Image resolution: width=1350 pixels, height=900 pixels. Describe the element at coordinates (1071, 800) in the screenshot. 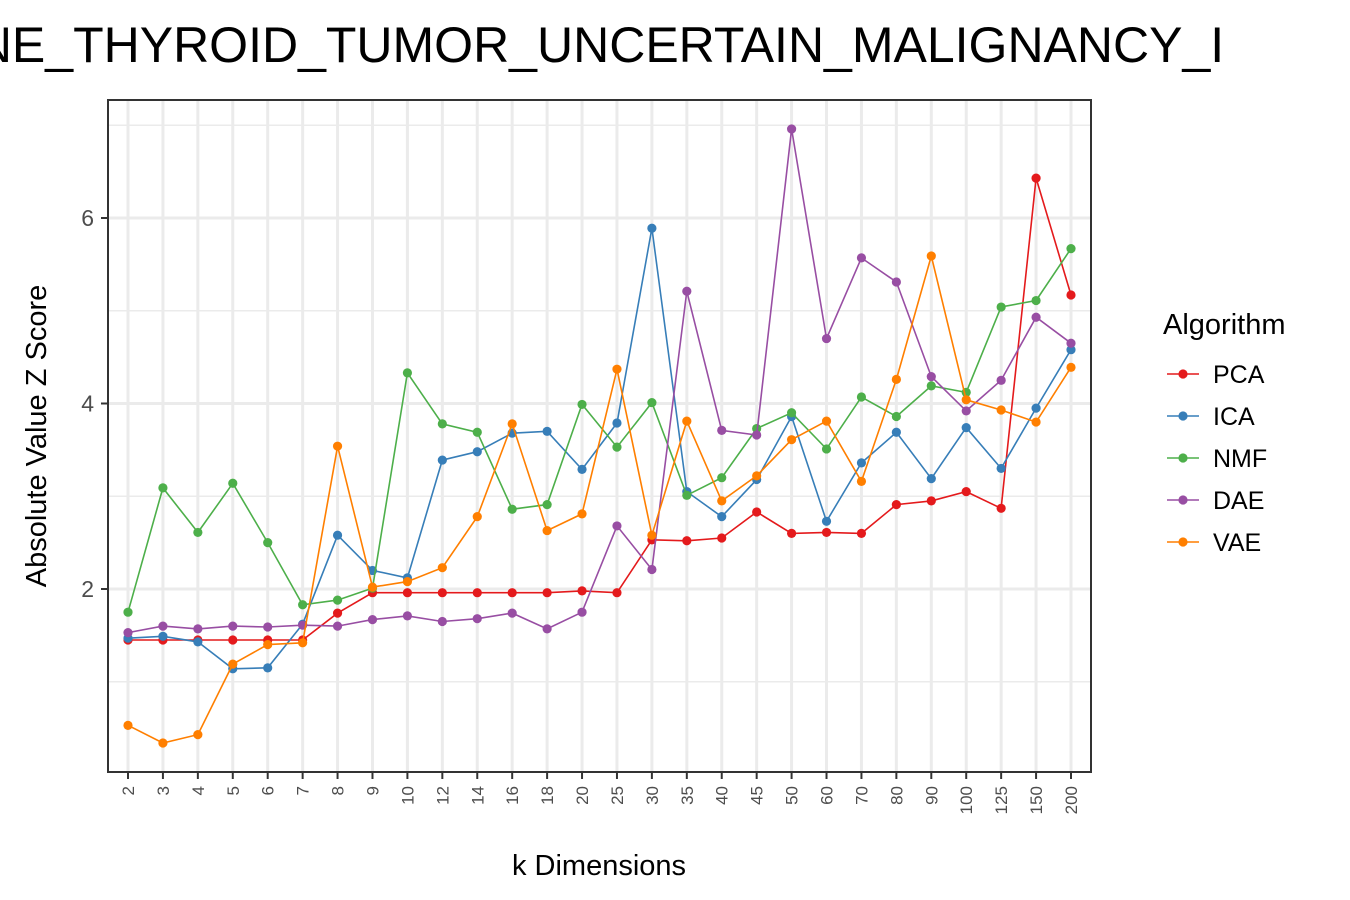

I see `x-tick-label: 200` at that location.